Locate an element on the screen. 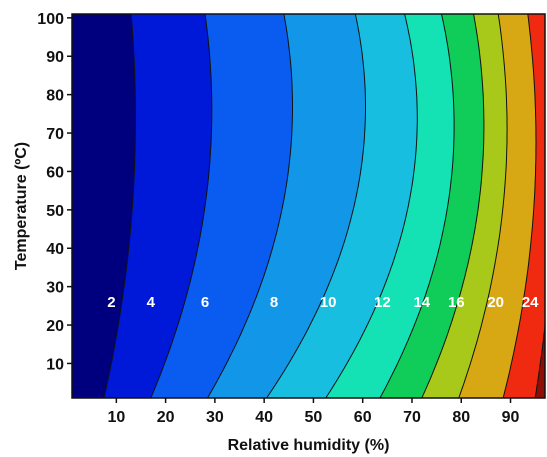  contour-level-label: 8 is located at coordinates (274, 302).